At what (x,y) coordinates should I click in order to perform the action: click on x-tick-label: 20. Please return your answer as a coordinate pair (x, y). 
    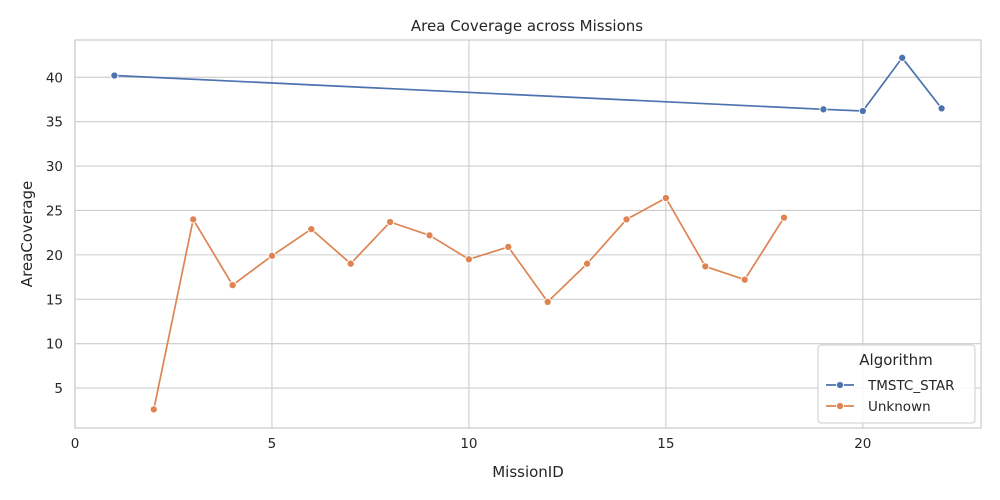
    Looking at the image, I should click on (862, 444).